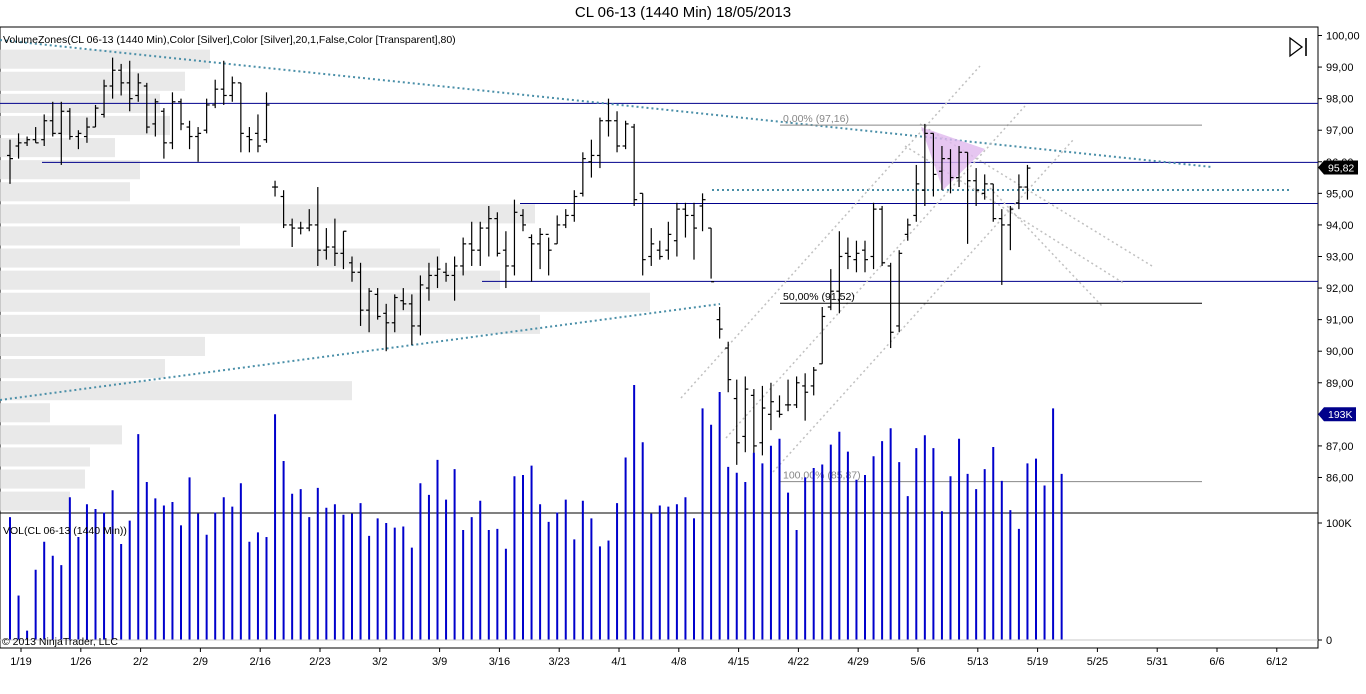  What do you see at coordinates (1216, 662) in the screenshot?
I see `time-tick-label: 6/6` at bounding box center [1216, 662].